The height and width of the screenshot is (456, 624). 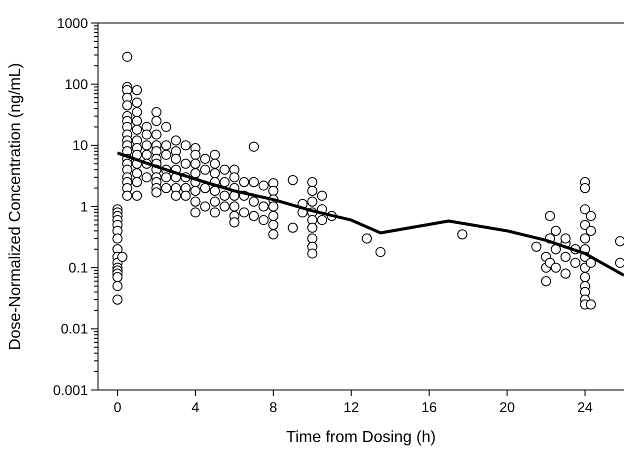 What do you see at coordinates (70, 390) in the screenshot?
I see `y-tick-label: 0.001` at bounding box center [70, 390].